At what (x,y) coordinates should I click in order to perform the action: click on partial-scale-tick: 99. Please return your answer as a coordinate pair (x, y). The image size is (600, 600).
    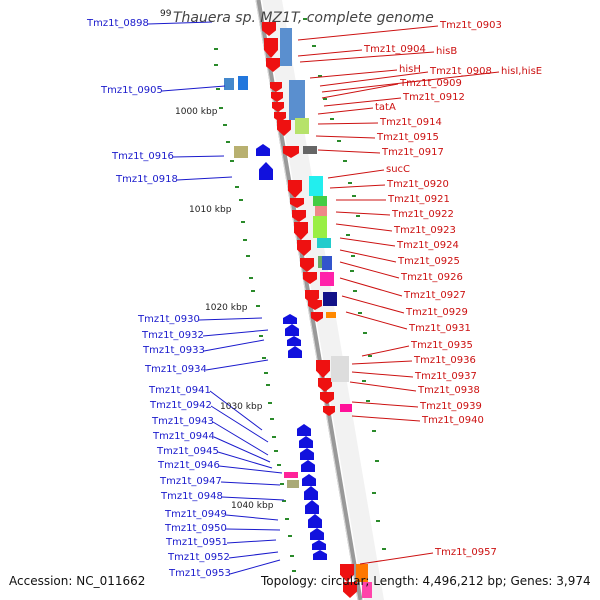
    Looking at the image, I should click on (166, 14).